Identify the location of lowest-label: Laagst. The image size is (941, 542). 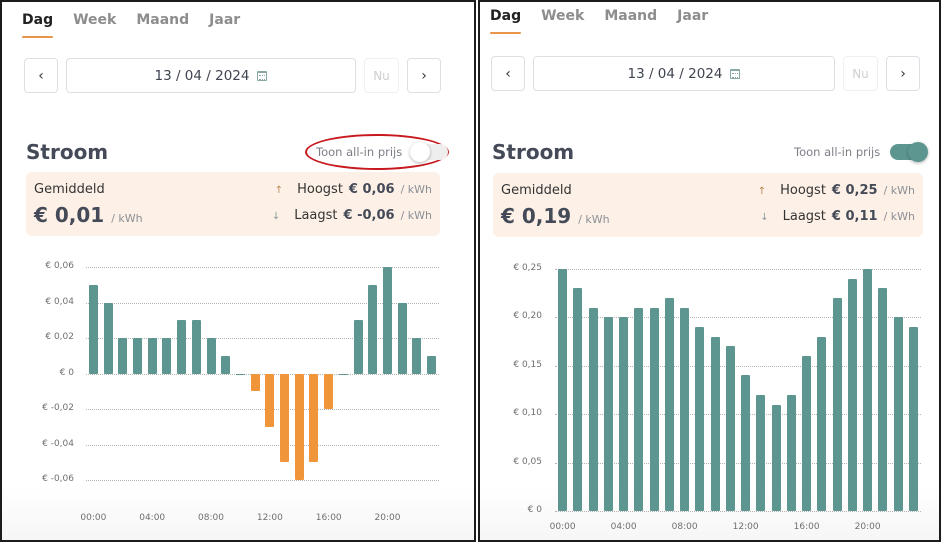
(804, 216).